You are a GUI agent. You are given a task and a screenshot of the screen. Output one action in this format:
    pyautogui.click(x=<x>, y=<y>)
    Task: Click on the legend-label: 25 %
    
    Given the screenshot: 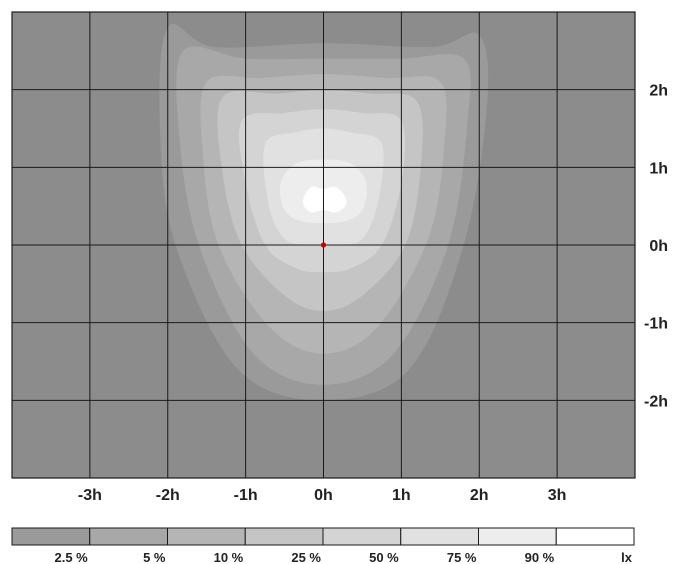 What is the action you would take?
    pyautogui.click(x=306, y=557)
    